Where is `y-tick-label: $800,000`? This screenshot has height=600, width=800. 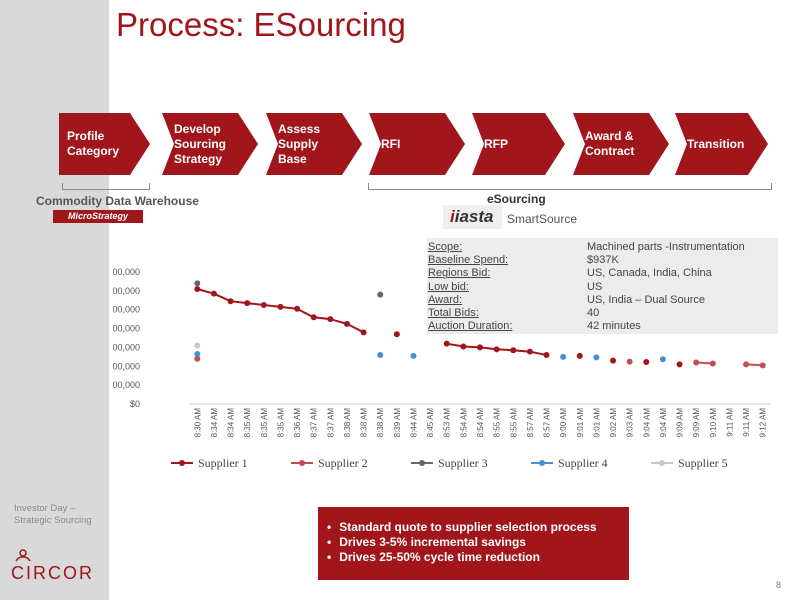 y-tick-label: $800,000 is located at coordinates (126, 329).